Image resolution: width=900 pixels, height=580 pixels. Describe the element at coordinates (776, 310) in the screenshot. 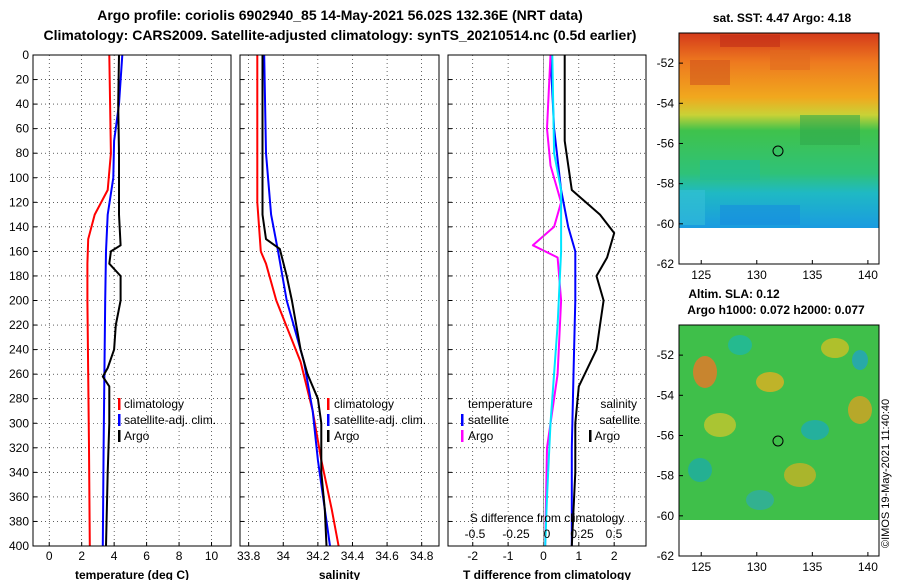

I see `sla-map-subtitle: Argo h1000: 0.072 h2000: 0.077` at that location.